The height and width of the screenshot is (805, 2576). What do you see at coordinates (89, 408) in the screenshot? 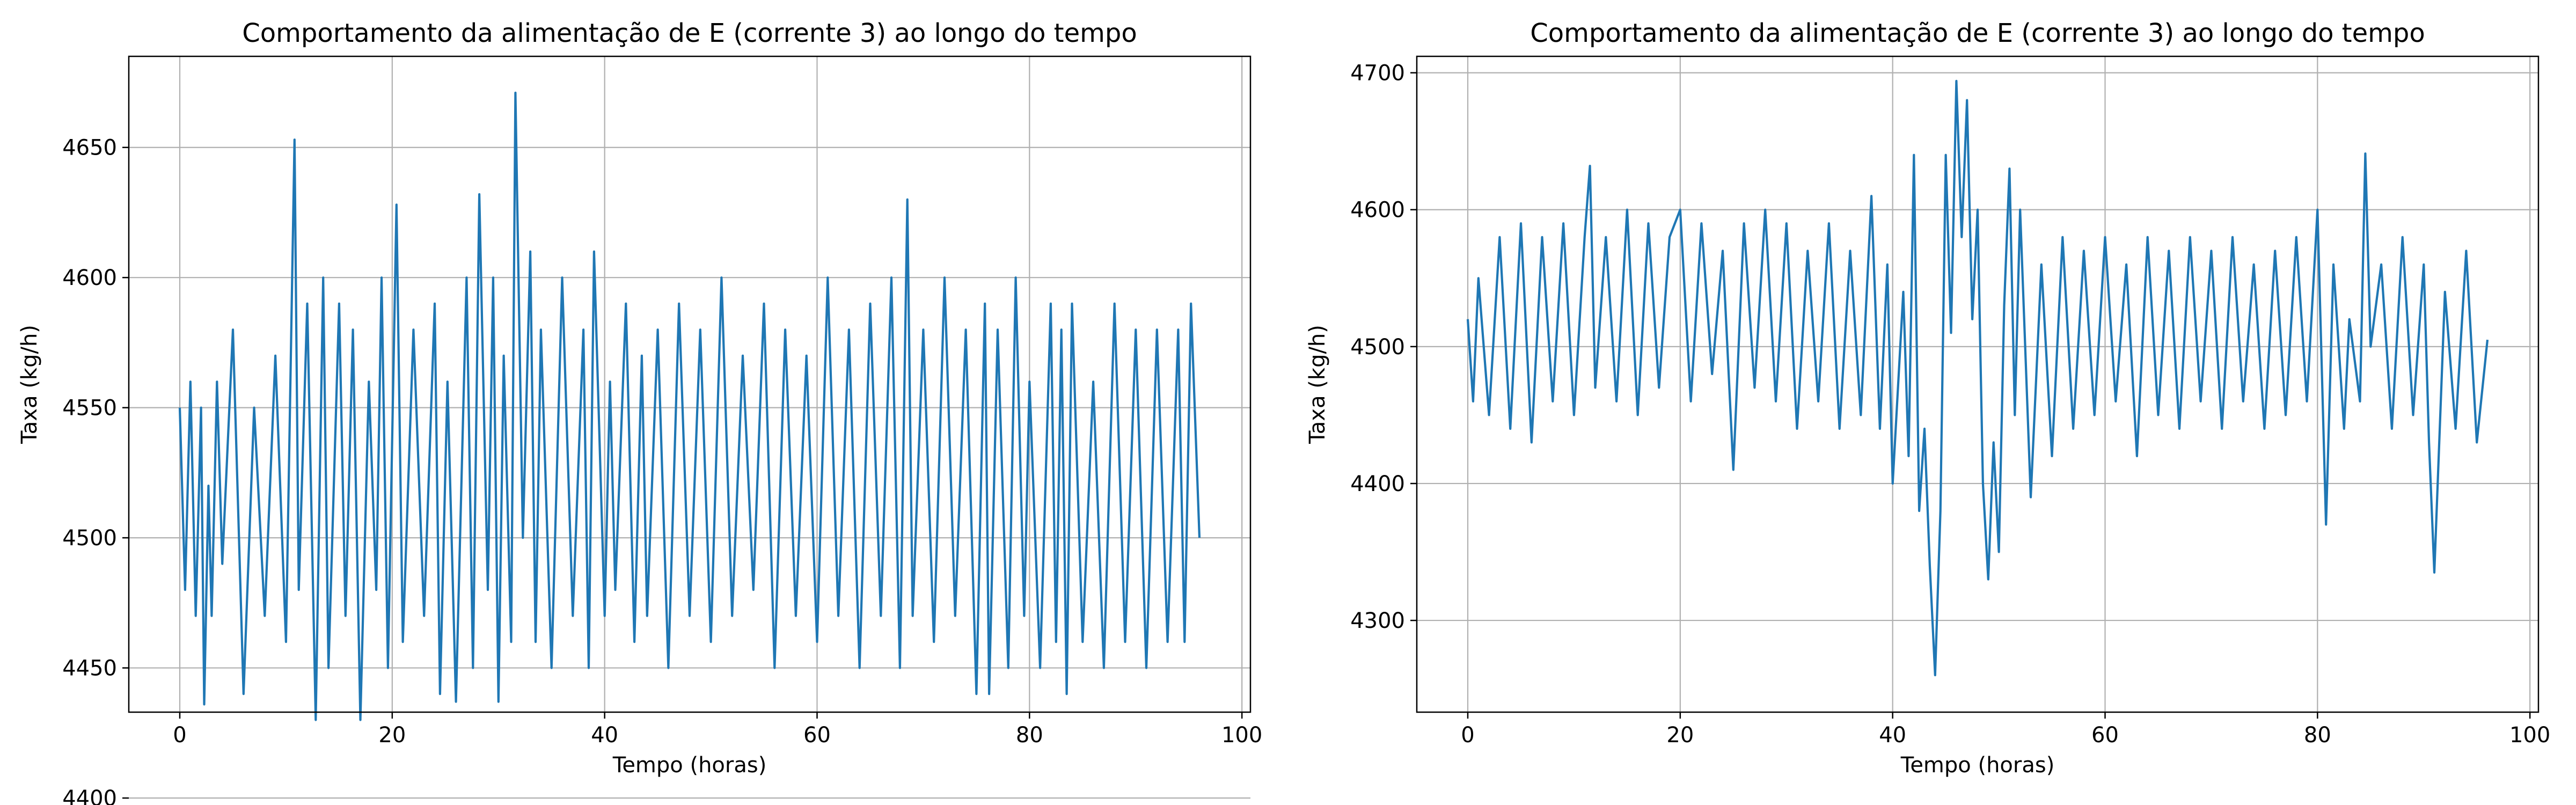
I see `y-tick-label: 4550` at bounding box center [89, 408].